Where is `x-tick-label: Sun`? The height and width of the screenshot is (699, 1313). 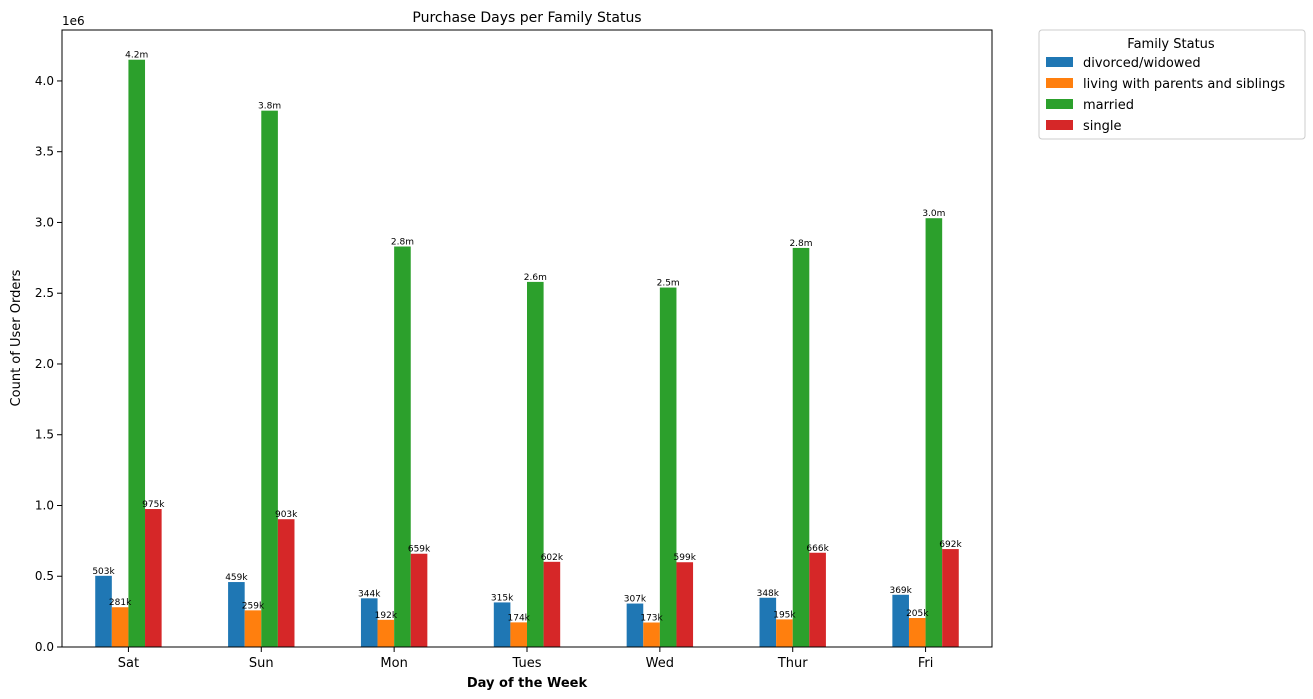 x-tick-label: Sun is located at coordinates (261, 663).